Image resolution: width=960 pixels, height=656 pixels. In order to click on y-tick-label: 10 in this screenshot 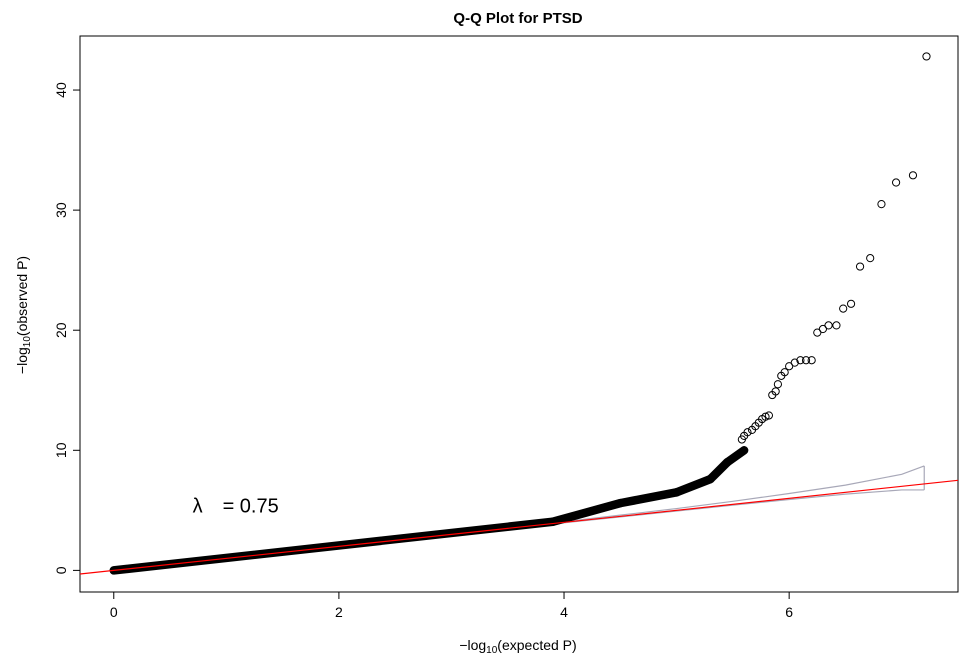, I will do `click(61, 450)`.